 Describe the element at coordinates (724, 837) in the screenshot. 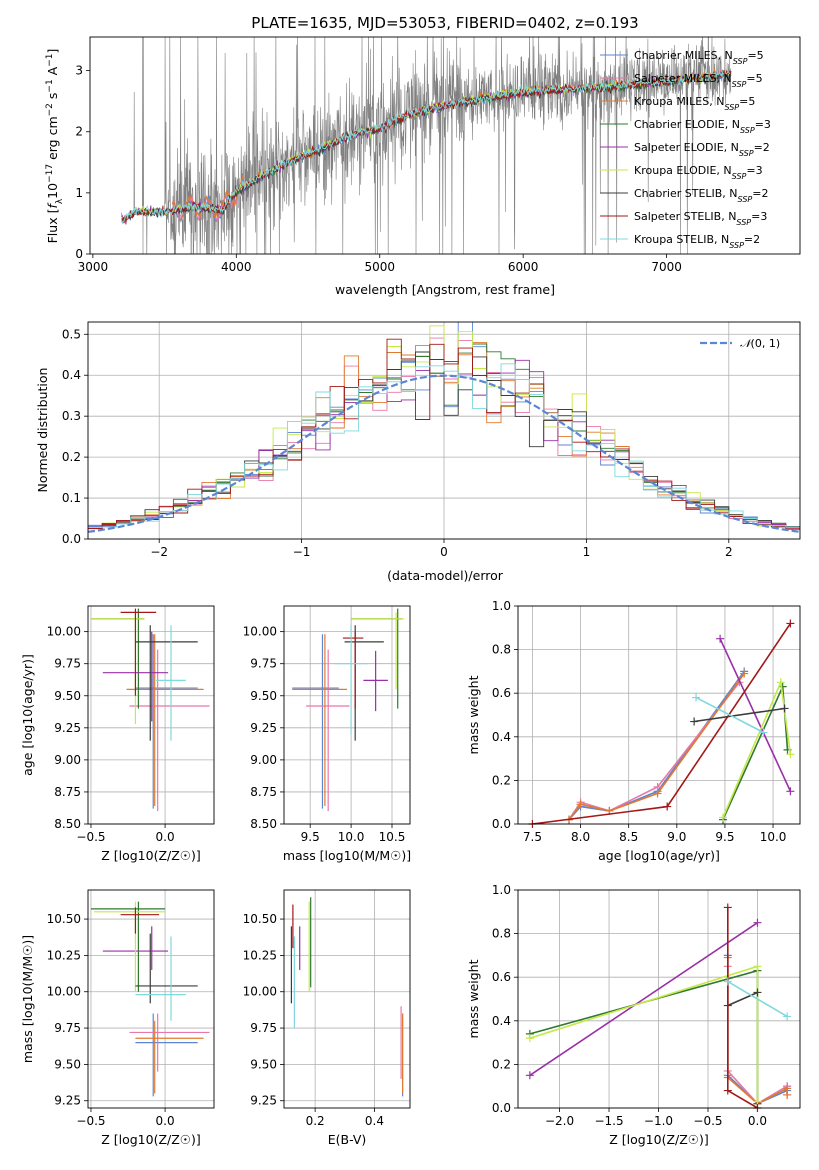

I see `x-tick-label: 9.5` at that location.